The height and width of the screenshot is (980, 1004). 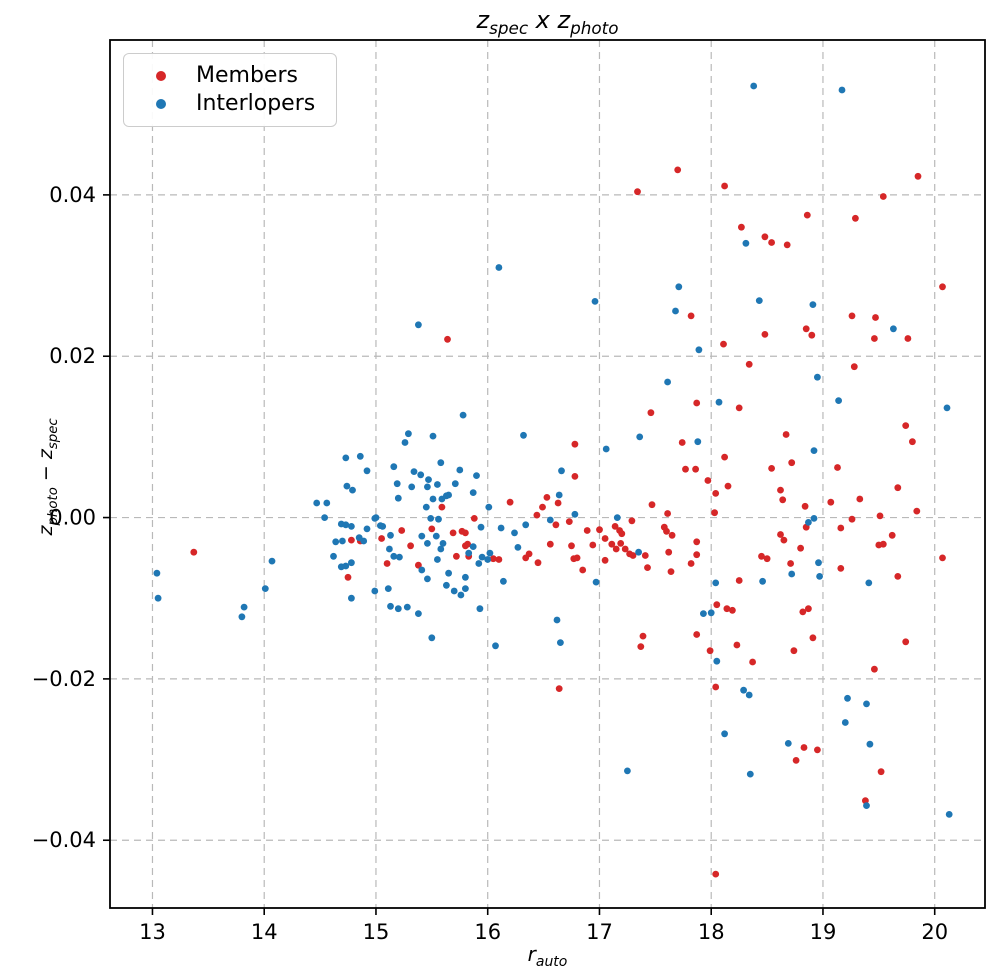 I want to click on x-tick-label: 15, so click(x=376, y=932).